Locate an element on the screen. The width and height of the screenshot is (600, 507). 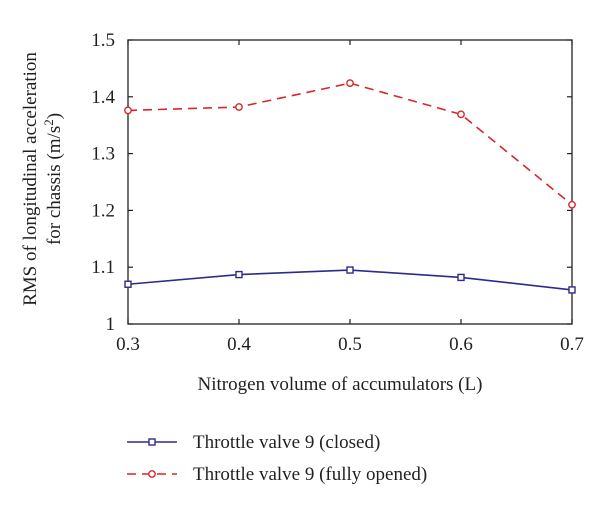
y-tick-label: 1.1 is located at coordinates (103, 267).